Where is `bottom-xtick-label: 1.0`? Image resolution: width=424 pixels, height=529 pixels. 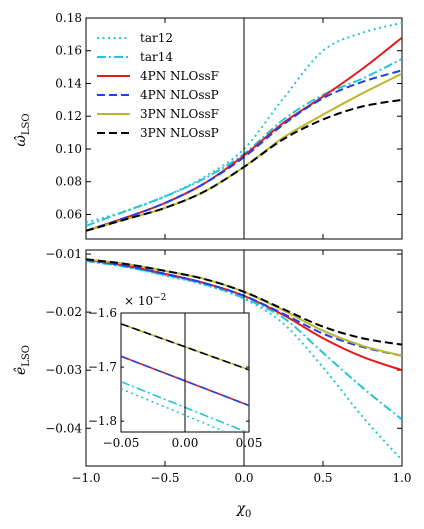 bottom-xtick-label: 1.0 is located at coordinates (401, 478).